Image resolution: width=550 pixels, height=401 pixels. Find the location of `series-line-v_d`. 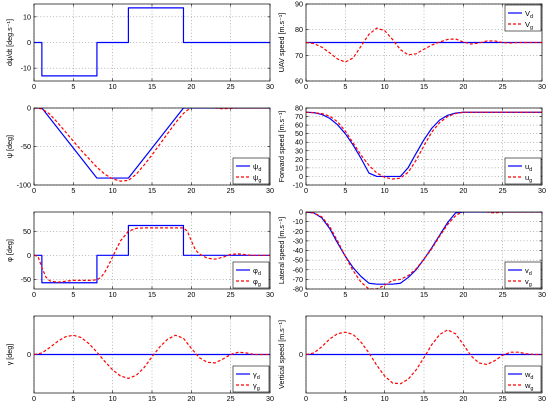

series-line-v_d is located at coordinates (424, 248).